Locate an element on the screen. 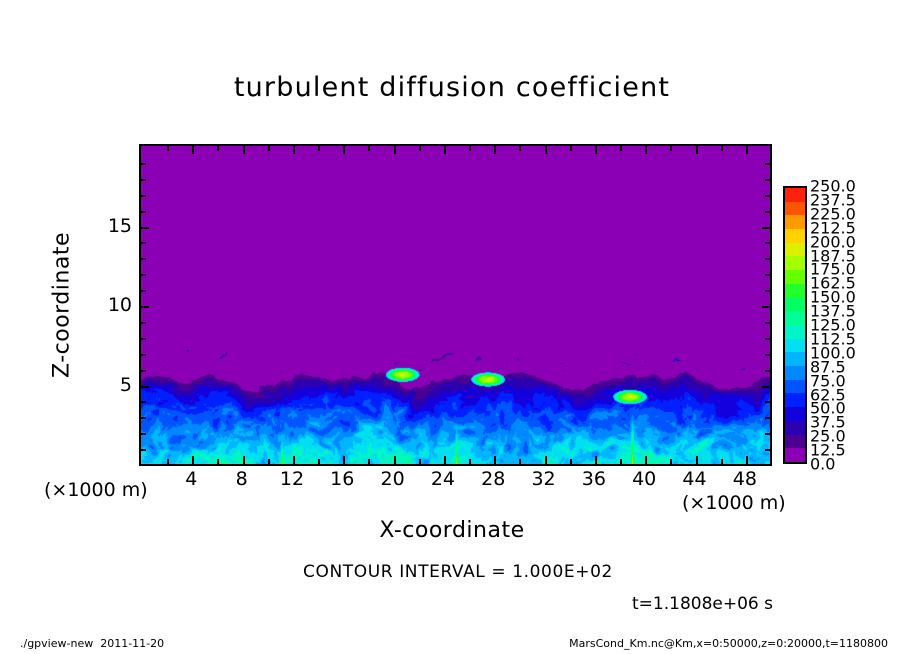  x-axis-tick-label: 4 is located at coordinates (191, 479).